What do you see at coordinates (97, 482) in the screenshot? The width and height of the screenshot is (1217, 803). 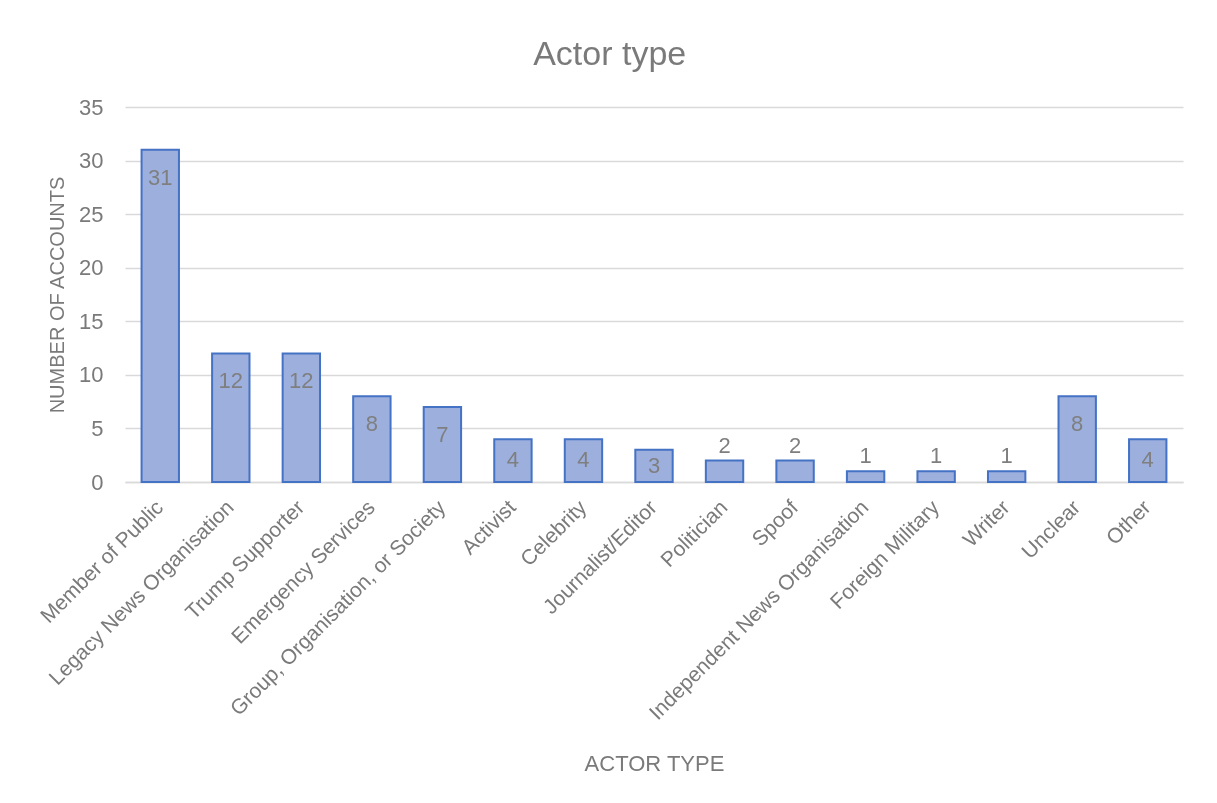 I see `y-tick-label: 0` at bounding box center [97, 482].